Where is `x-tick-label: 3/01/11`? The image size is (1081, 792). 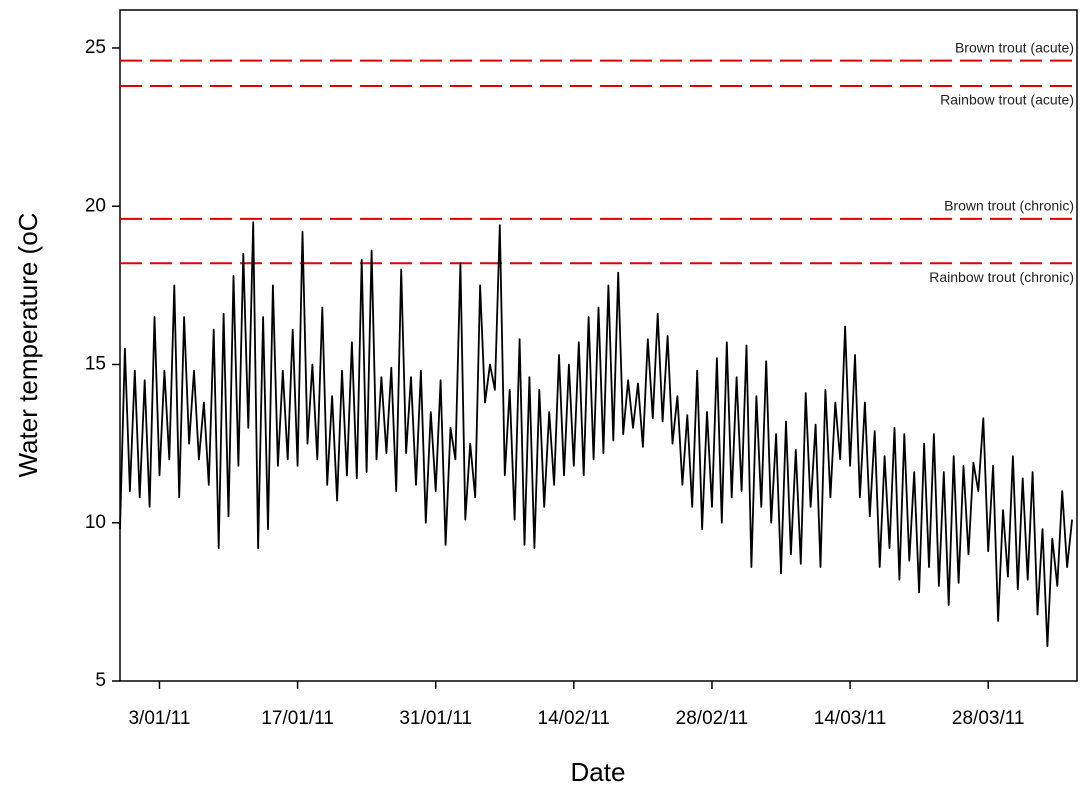 x-tick-label: 3/01/11 is located at coordinates (159, 718).